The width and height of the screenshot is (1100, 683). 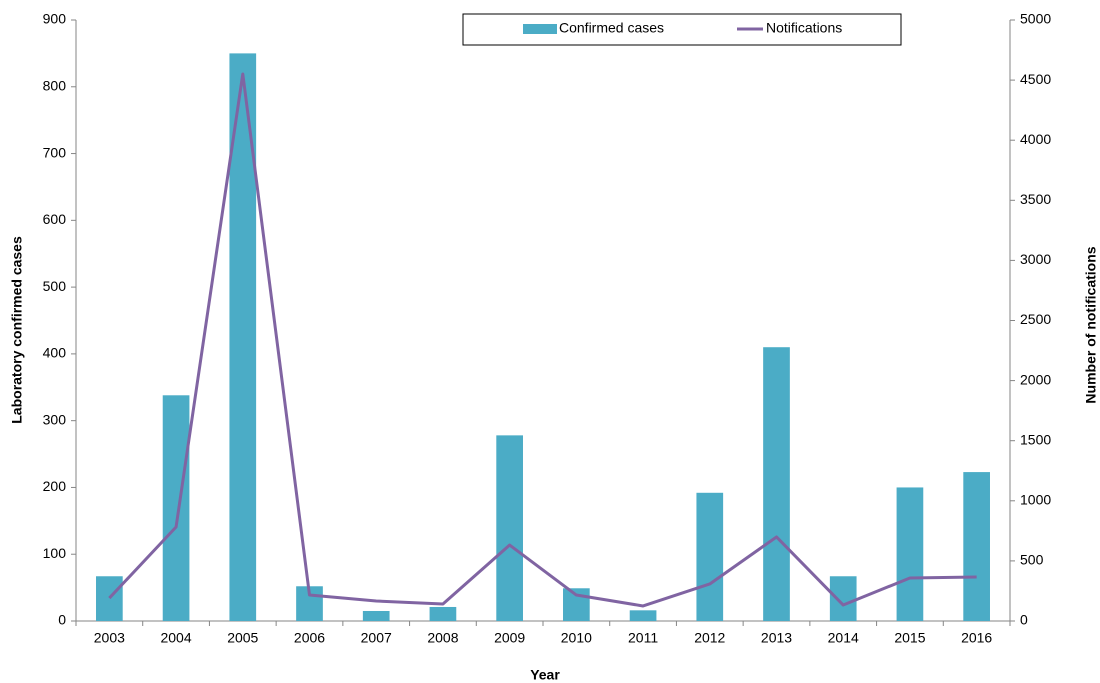 I want to click on y2-tick-label: 500, so click(x=1032, y=560).